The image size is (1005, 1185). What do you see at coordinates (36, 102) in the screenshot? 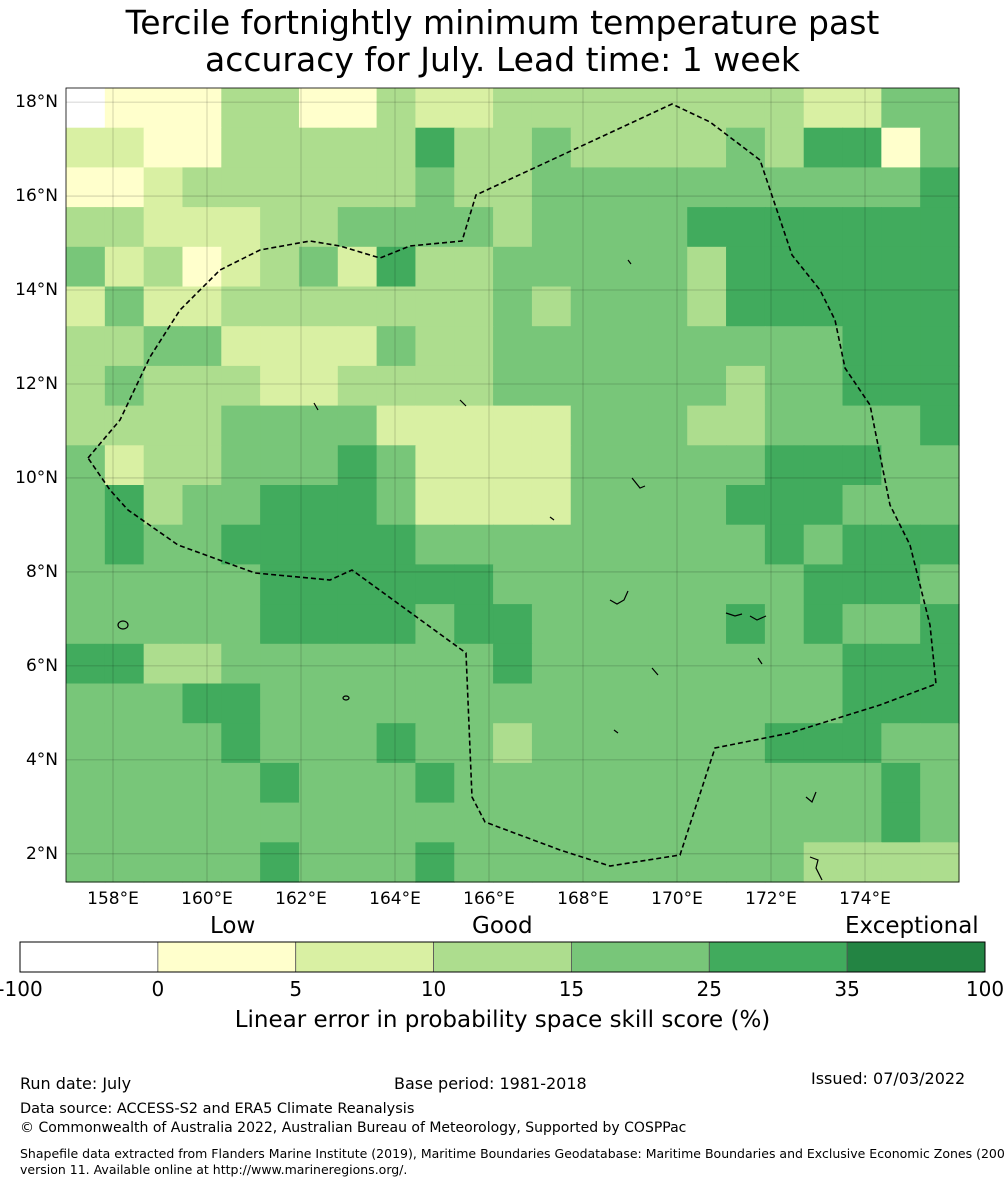
I see `latitude-tick-label: 18°N` at bounding box center [36, 102].